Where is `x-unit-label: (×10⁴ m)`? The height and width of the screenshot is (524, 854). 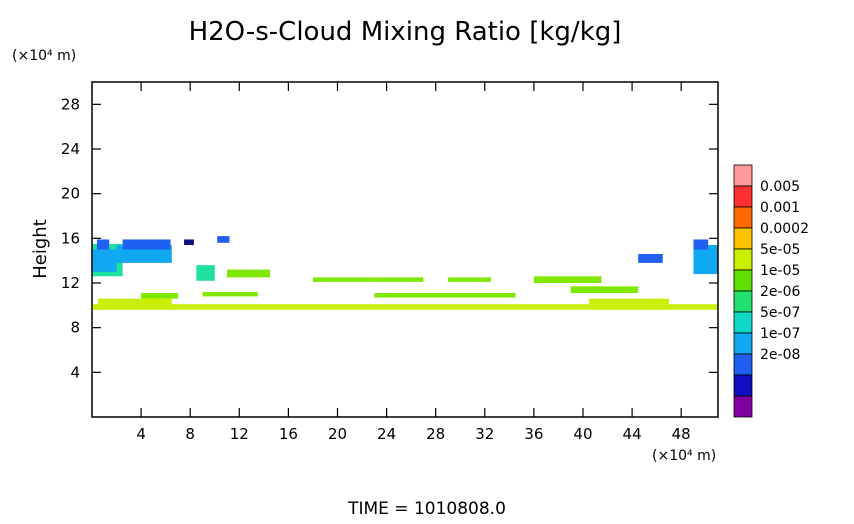
x-unit-label: (×10⁴ m) is located at coordinates (684, 456).